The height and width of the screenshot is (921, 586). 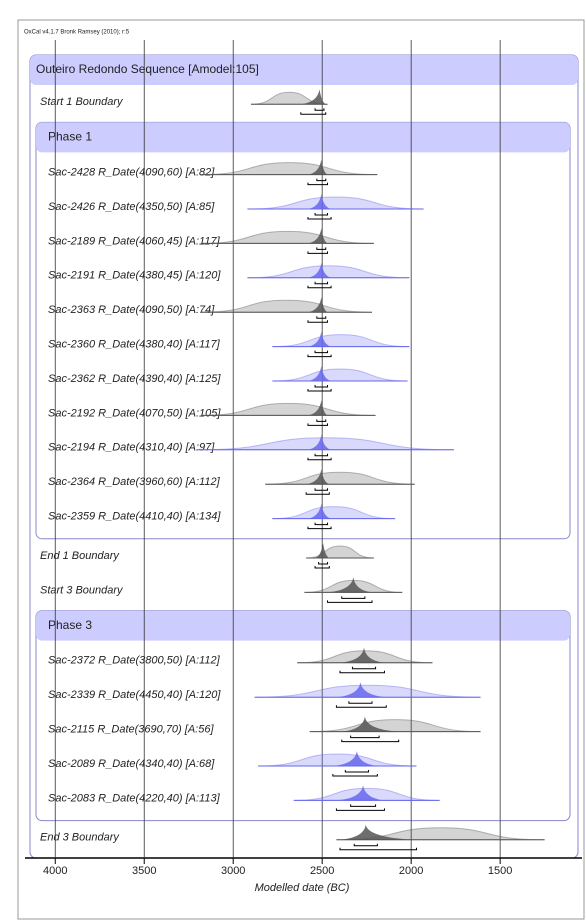 What do you see at coordinates (134, 661) in the screenshot?
I see `row-label: Sac-2372 R_Date(3800,50) [A:112]` at bounding box center [134, 661].